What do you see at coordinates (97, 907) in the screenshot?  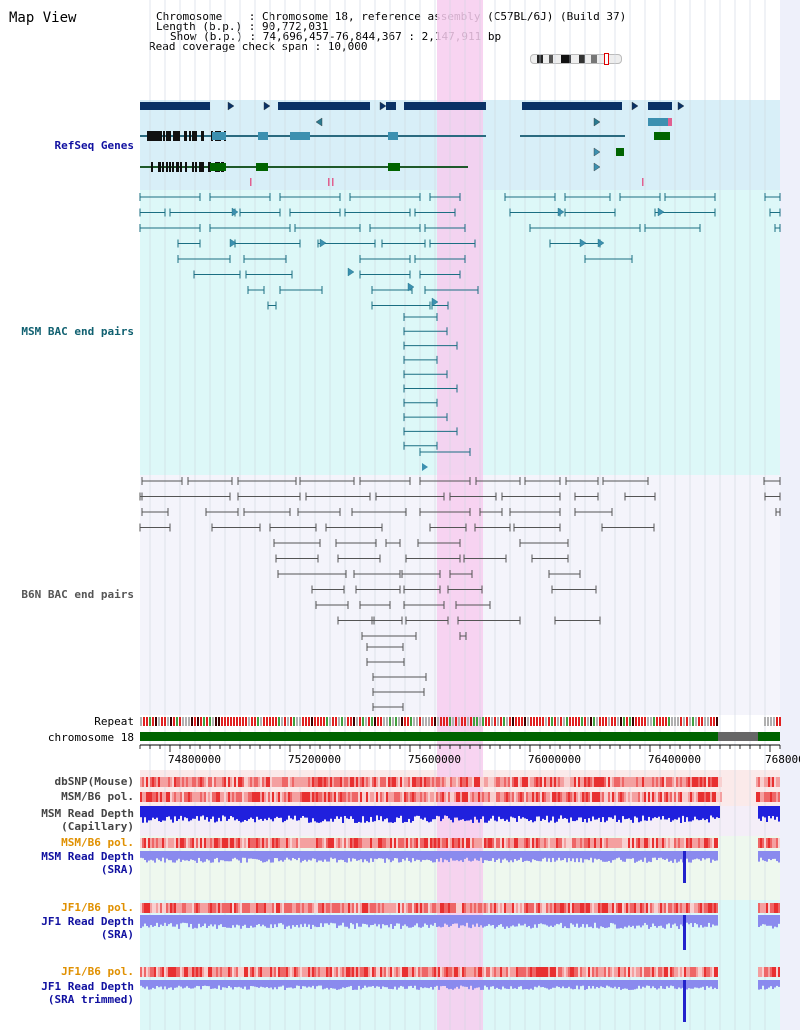 I see `track-label-jf1-b6-pol: JF1/B6 pol.` at bounding box center [97, 907].